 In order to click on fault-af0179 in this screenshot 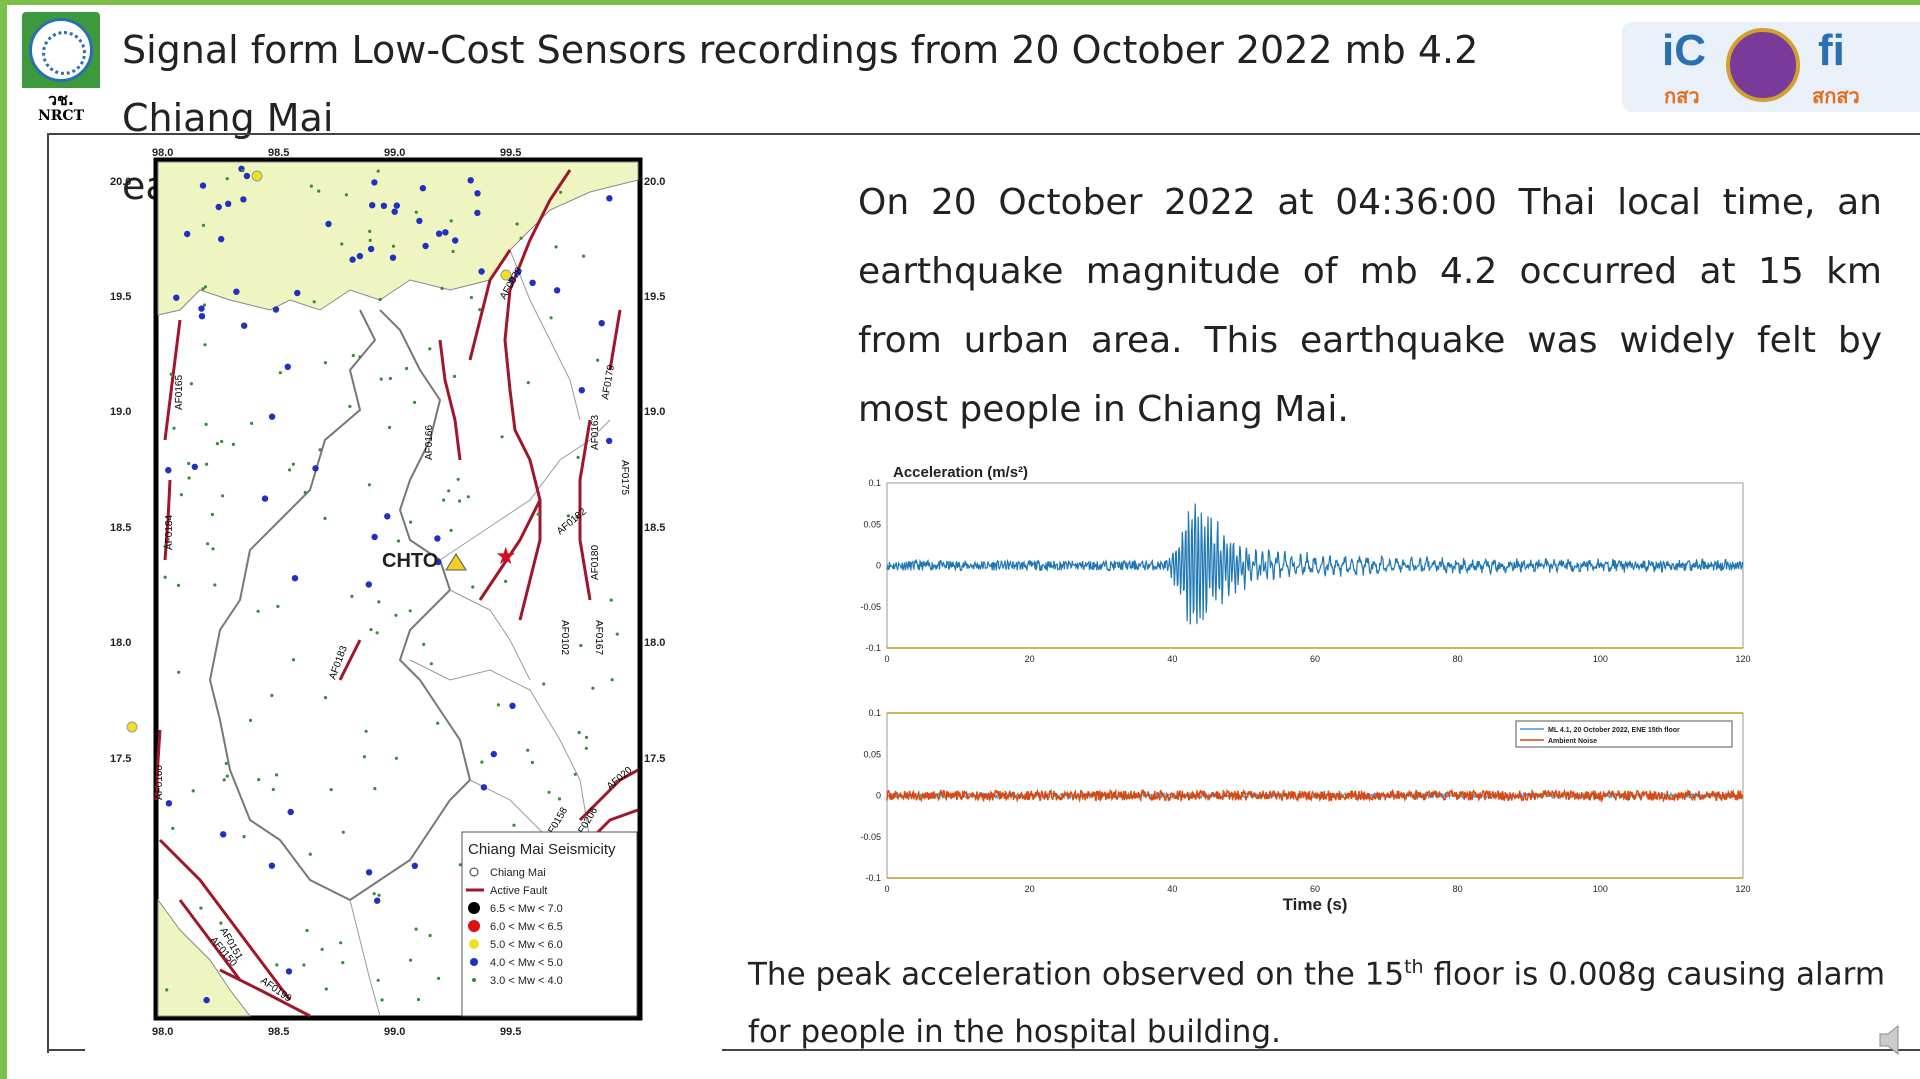, I will do `click(615, 340)`.